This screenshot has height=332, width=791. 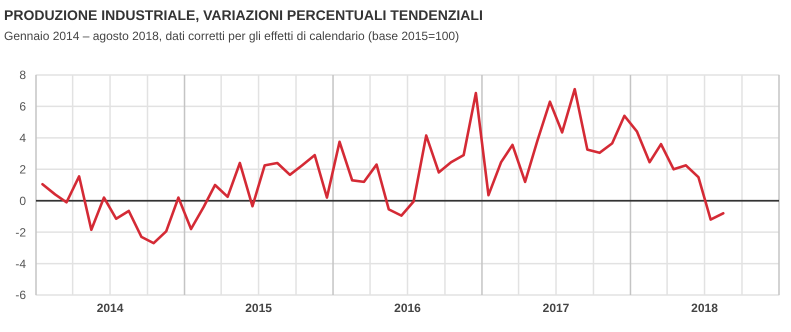 I want to click on x-tick-label: 2018, so click(x=704, y=308).